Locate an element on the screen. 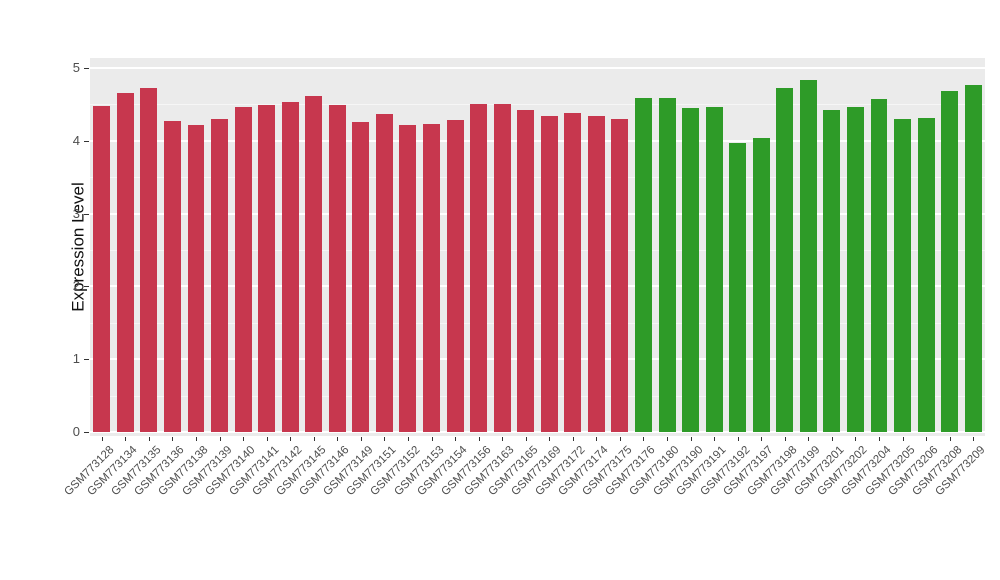  y-tick-label: 1 is located at coordinates (76, 359).